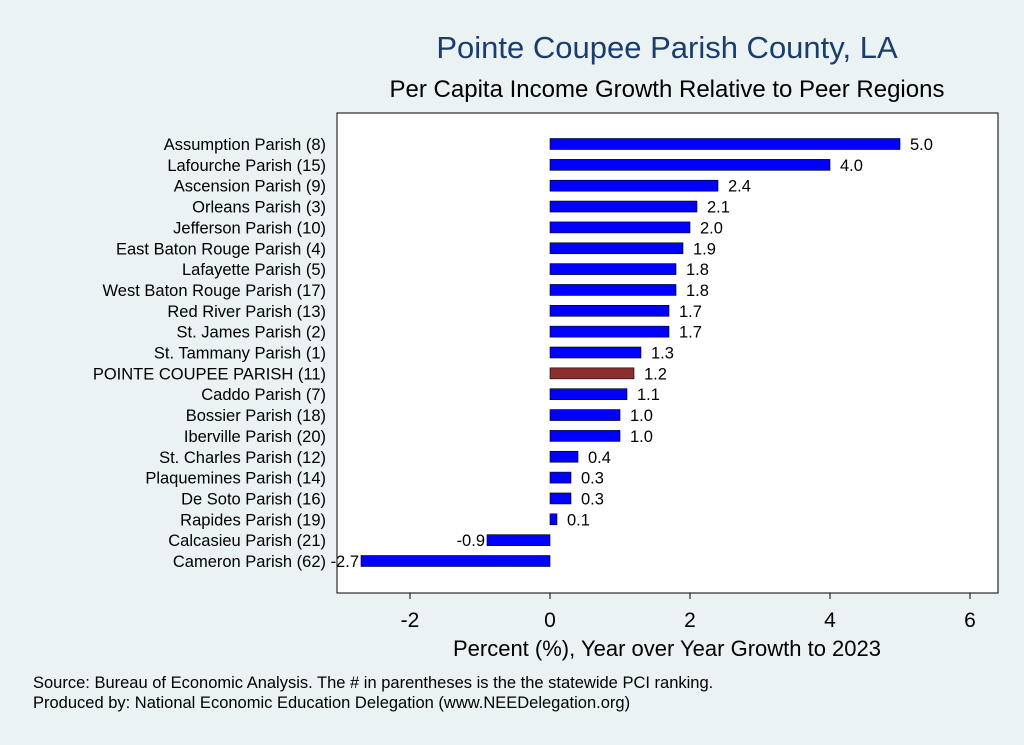 The width and height of the screenshot is (1024, 745). What do you see at coordinates (690, 620) in the screenshot?
I see `x-tick-label: 2` at bounding box center [690, 620].